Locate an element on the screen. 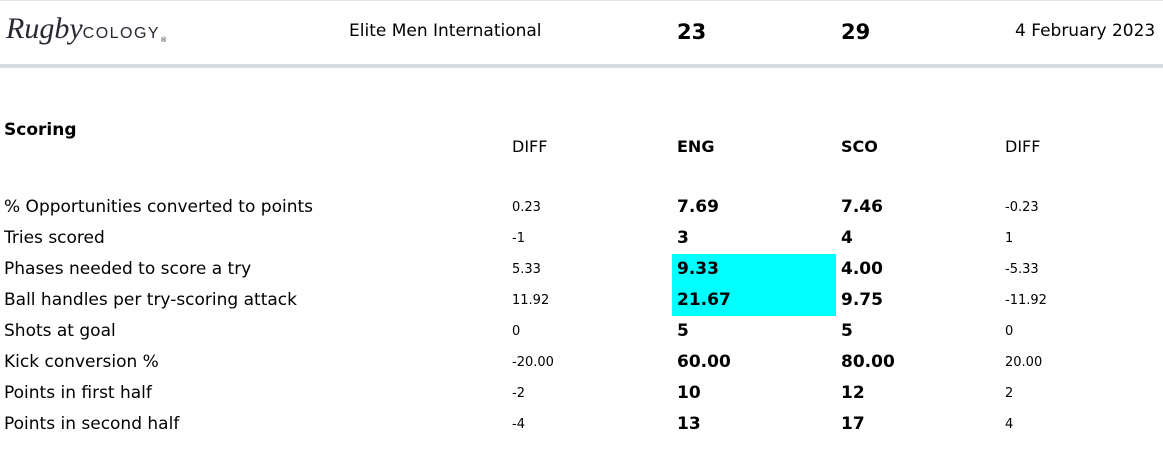 The image size is (1163, 460). sco-diff: -5.33 is located at coordinates (1022, 269).